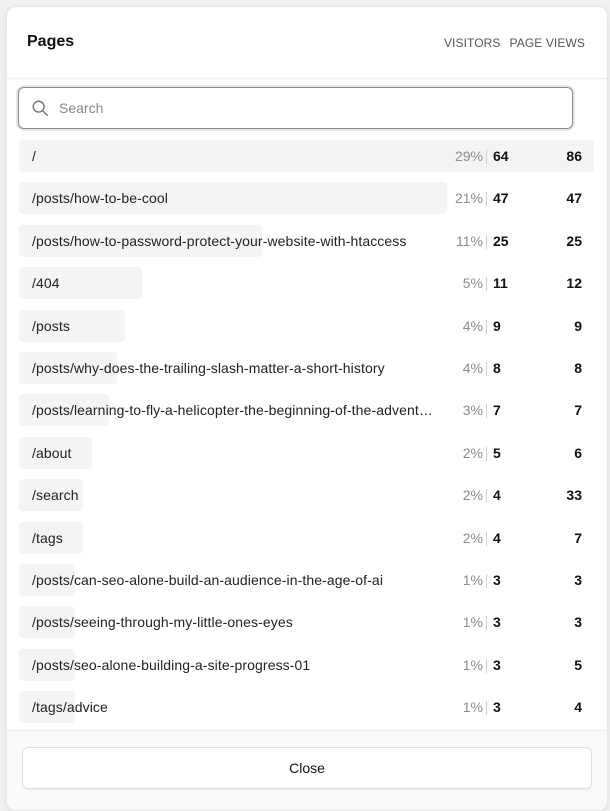 The image size is (610, 811). Describe the element at coordinates (574, 156) in the screenshot. I see `page-views-count: 86` at that location.